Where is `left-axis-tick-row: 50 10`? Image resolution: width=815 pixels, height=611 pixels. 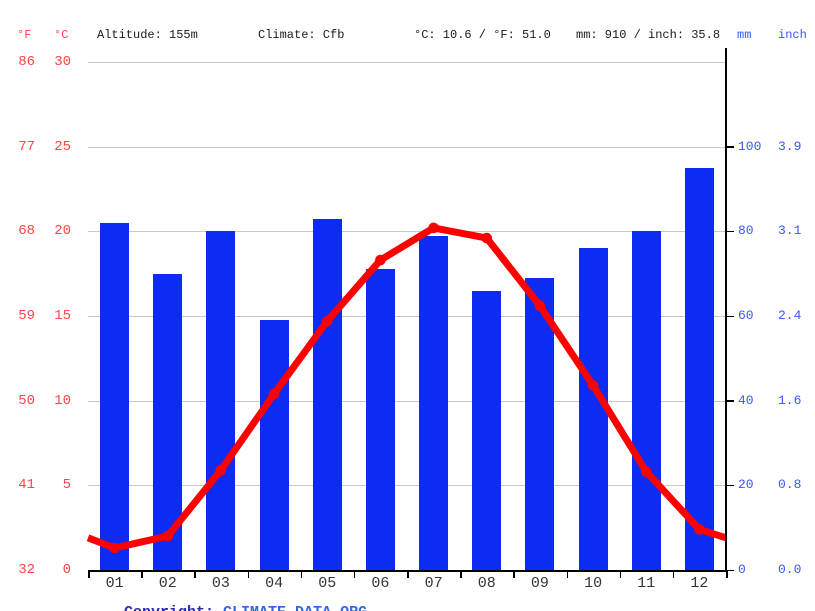 left-axis-tick-row: 50 10 is located at coordinates (40, 401).